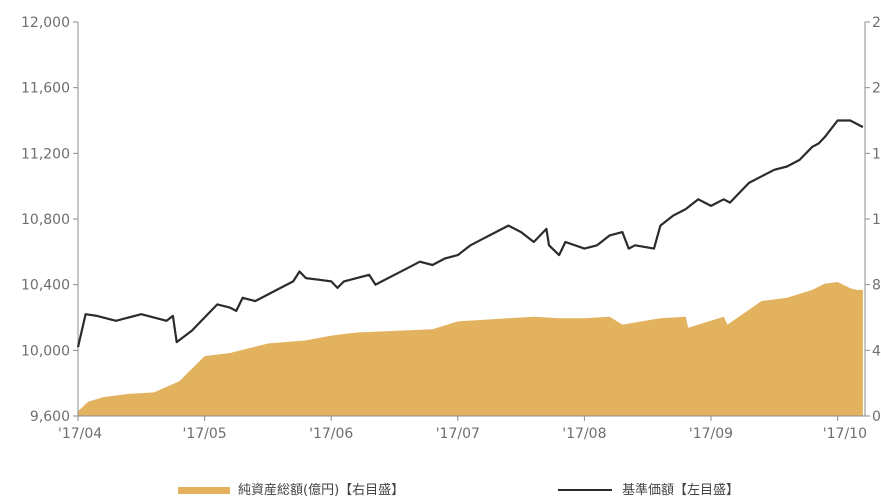 The image size is (881, 497). Describe the element at coordinates (45, 351) in the screenshot. I see `left-tick-label: 10,000` at that location.